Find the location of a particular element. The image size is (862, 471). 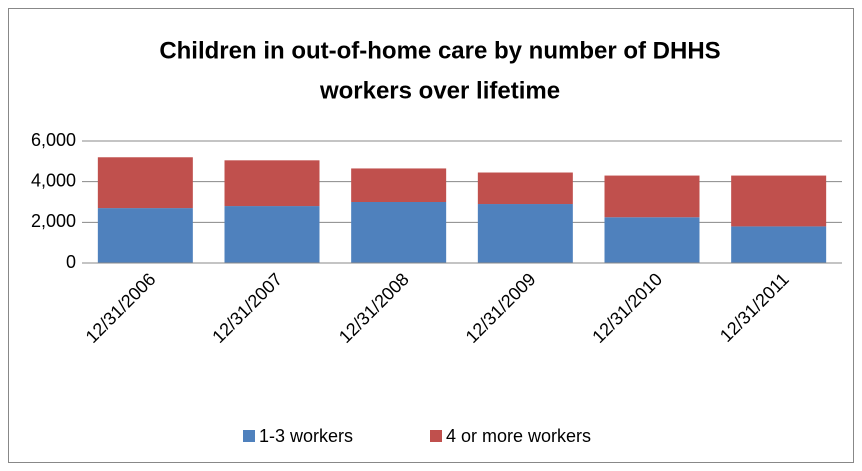

chart-title: workers over lifetime is located at coordinates (439, 90).